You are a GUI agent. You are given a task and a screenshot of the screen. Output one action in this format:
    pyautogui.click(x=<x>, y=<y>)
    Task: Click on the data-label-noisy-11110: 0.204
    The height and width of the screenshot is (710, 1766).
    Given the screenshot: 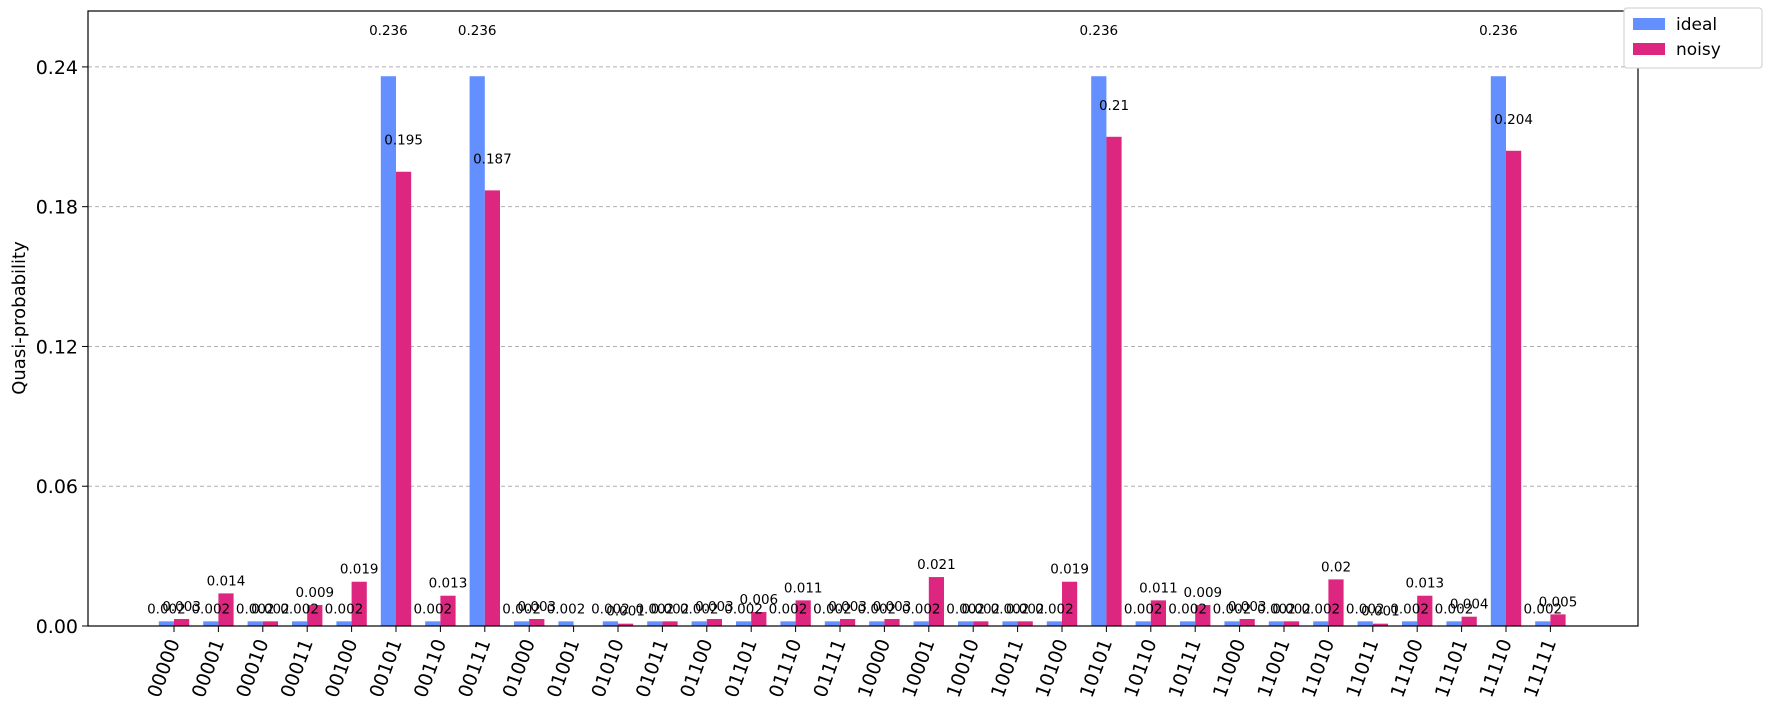 What is the action you would take?
    pyautogui.click(x=1513, y=120)
    